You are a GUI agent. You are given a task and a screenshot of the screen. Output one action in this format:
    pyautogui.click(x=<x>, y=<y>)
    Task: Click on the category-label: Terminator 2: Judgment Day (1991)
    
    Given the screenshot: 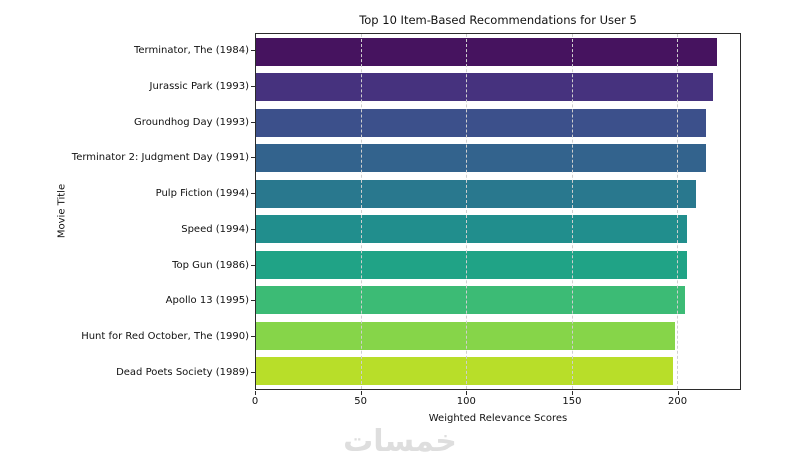 What is the action you would take?
    pyautogui.click(x=160, y=158)
    